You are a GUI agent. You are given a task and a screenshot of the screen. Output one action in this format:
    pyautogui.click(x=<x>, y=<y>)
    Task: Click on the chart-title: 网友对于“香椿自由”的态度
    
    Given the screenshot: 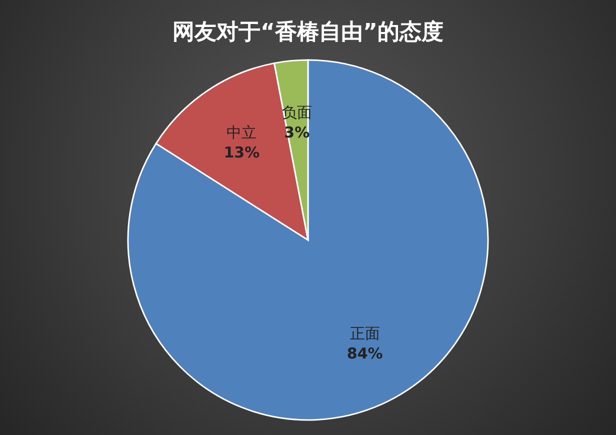 What is the action you would take?
    pyautogui.click(x=308, y=32)
    